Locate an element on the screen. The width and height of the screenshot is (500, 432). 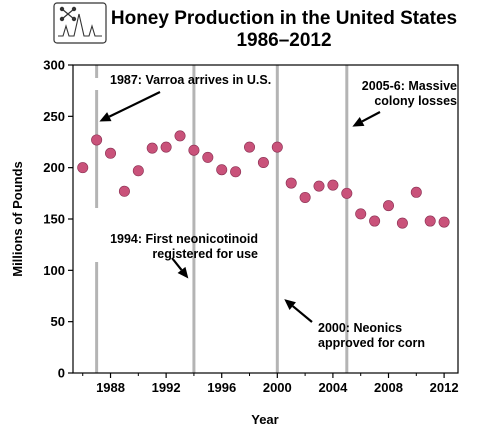
annotation-text: 1994: First neonicotinoid is located at coordinates (184, 239).